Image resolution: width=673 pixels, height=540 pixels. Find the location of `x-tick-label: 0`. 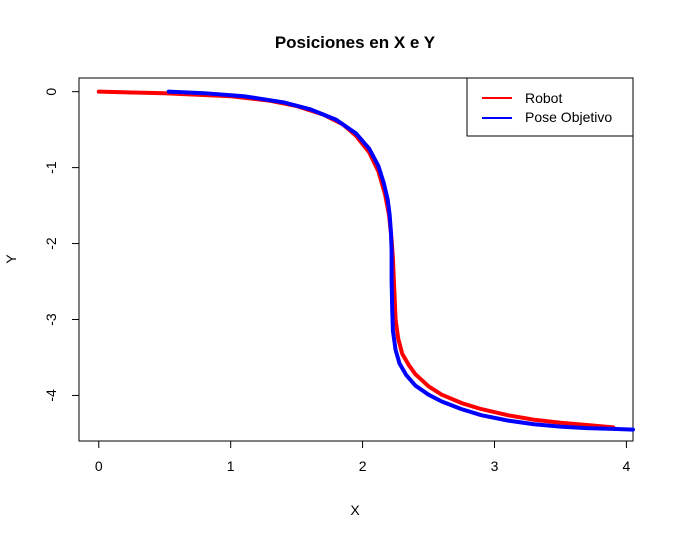

x-tick-label: 0 is located at coordinates (99, 466).